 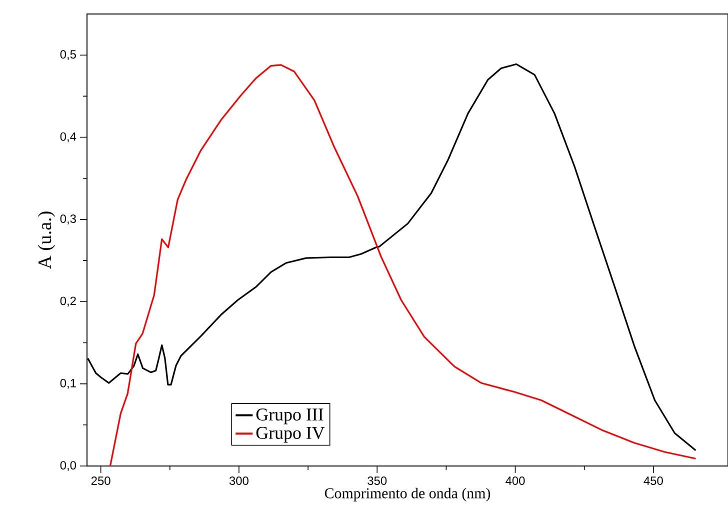 What do you see at coordinates (515, 480) in the screenshot?
I see `x-tick-label: 400` at bounding box center [515, 480].